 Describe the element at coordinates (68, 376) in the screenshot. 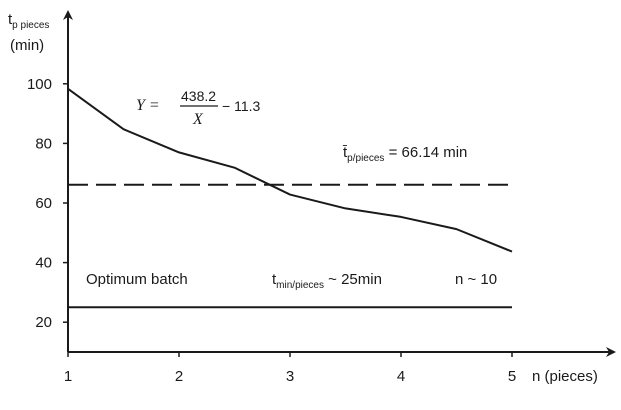

I see `x-tick-label: 1` at that location.